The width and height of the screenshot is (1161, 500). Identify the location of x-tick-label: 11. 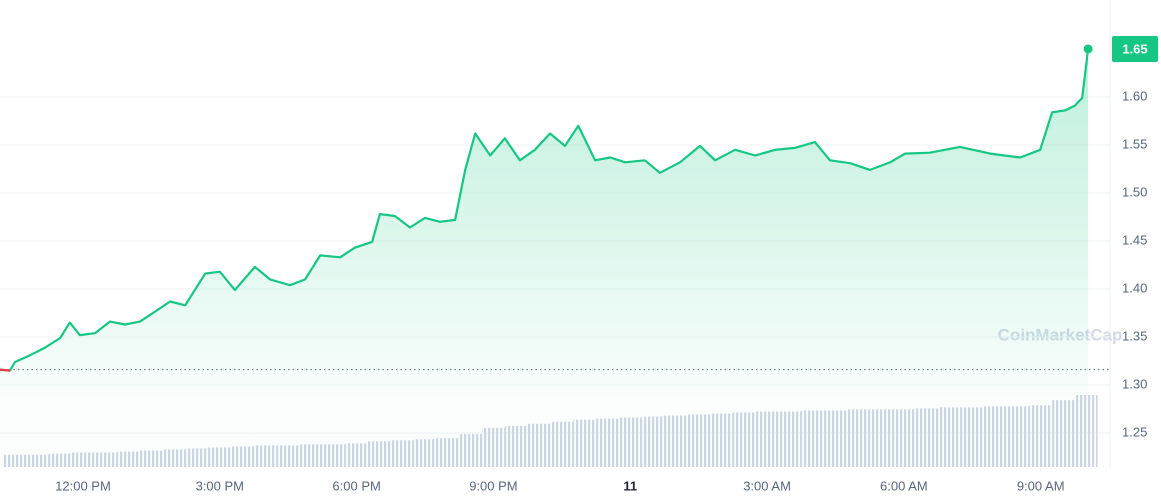
(630, 485).